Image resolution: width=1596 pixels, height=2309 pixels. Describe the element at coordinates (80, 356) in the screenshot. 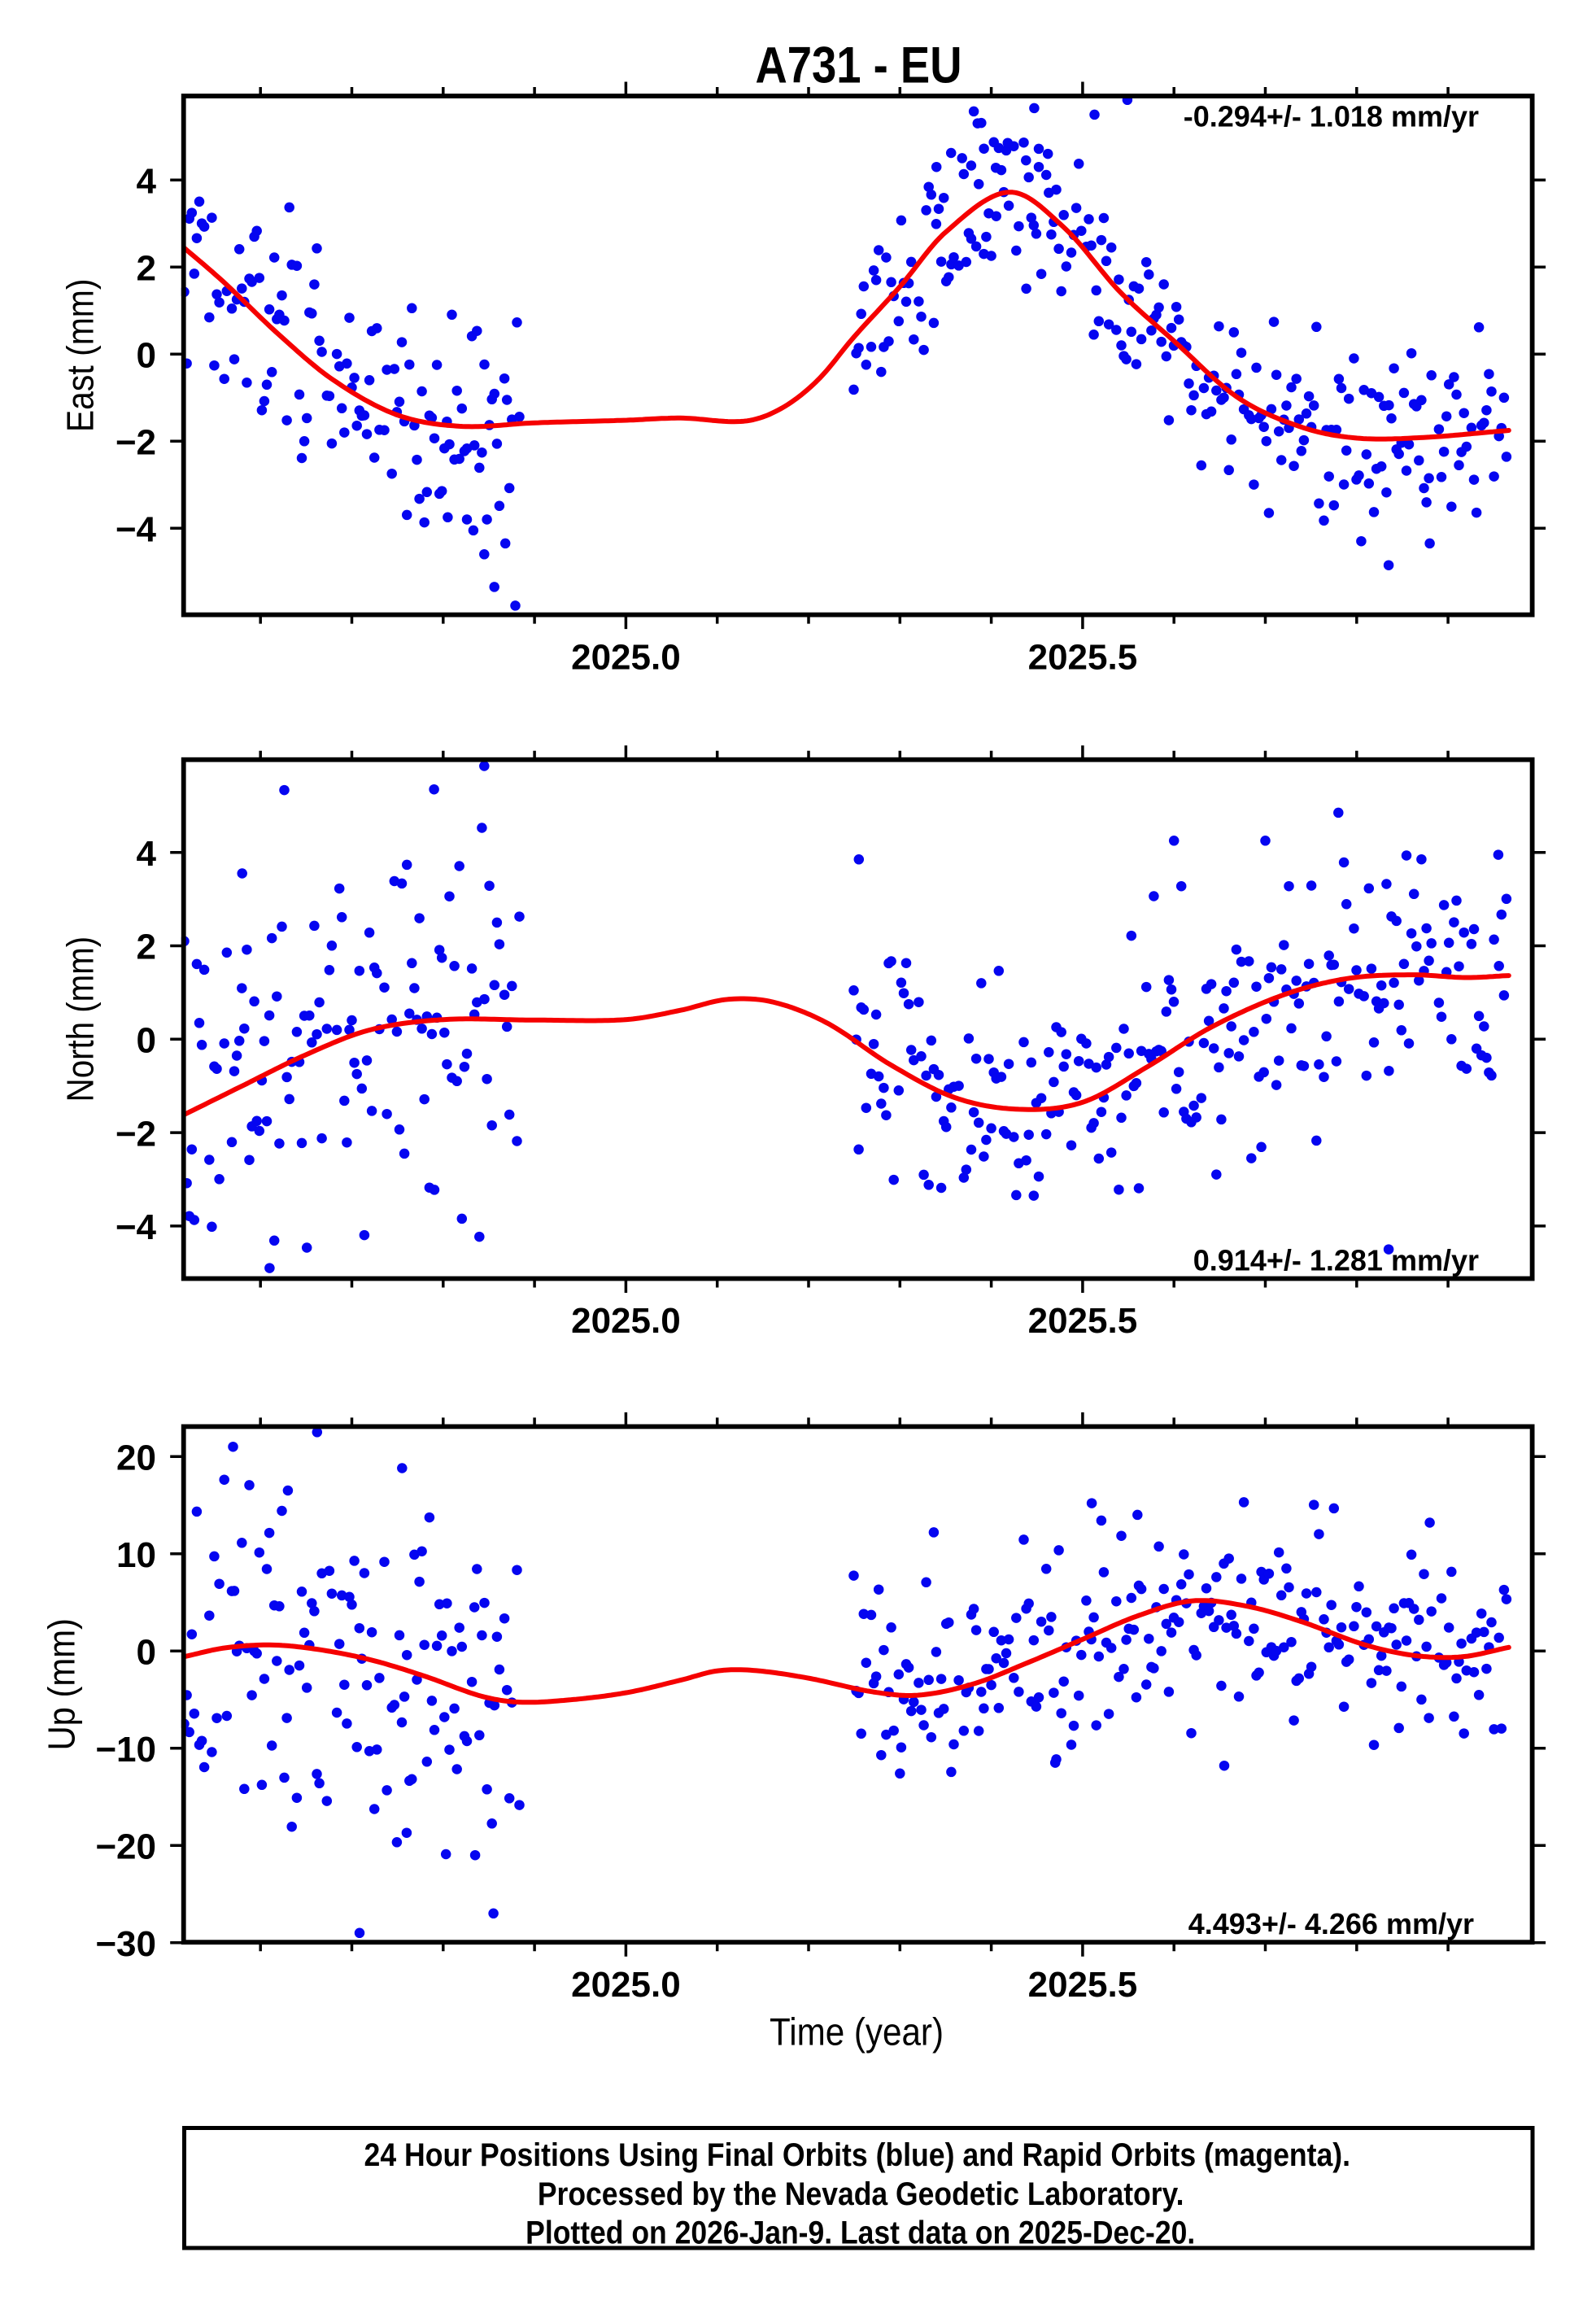

I see `svg-text: East (mm)` at that location.